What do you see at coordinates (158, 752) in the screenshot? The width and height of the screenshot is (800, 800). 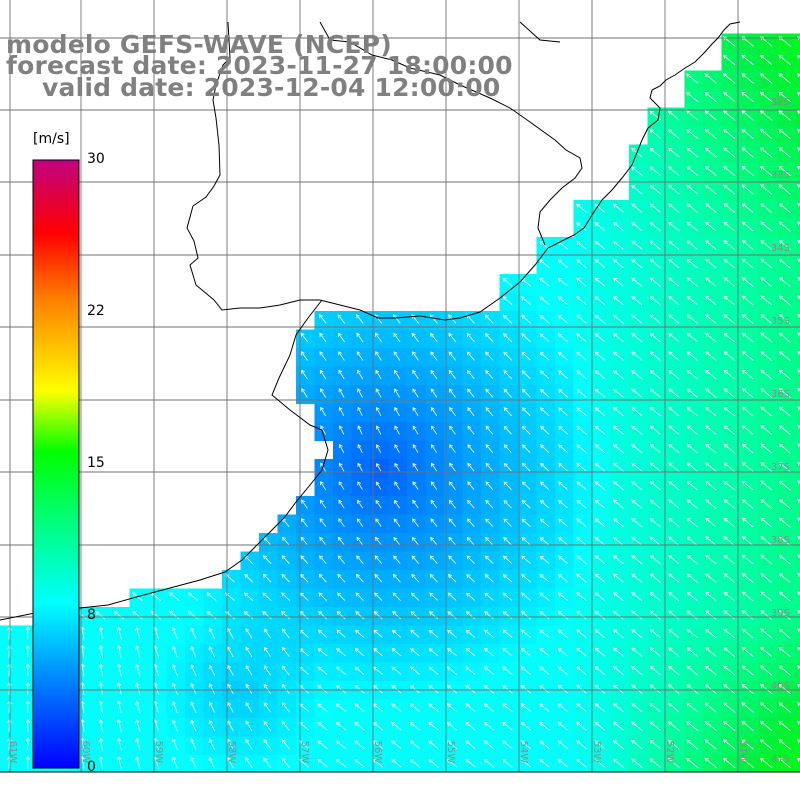 I see `longitude-label: 59W` at bounding box center [158, 752].